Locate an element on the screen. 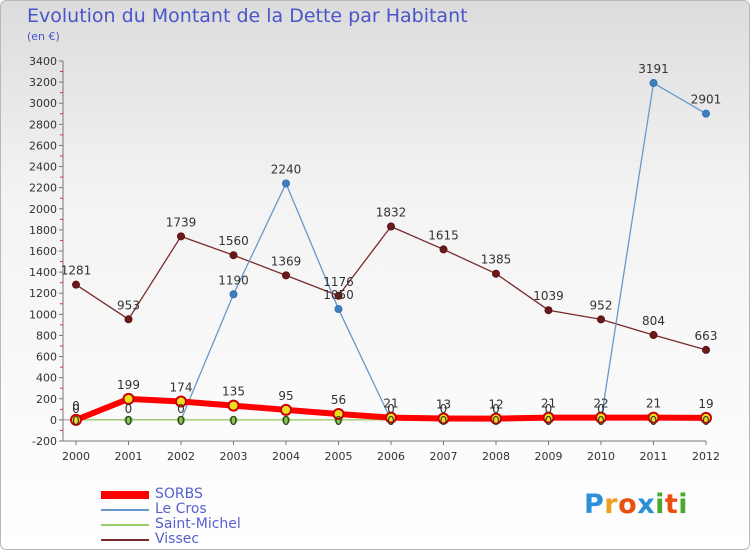  y-tick-label: 1400 is located at coordinates (43, 272).